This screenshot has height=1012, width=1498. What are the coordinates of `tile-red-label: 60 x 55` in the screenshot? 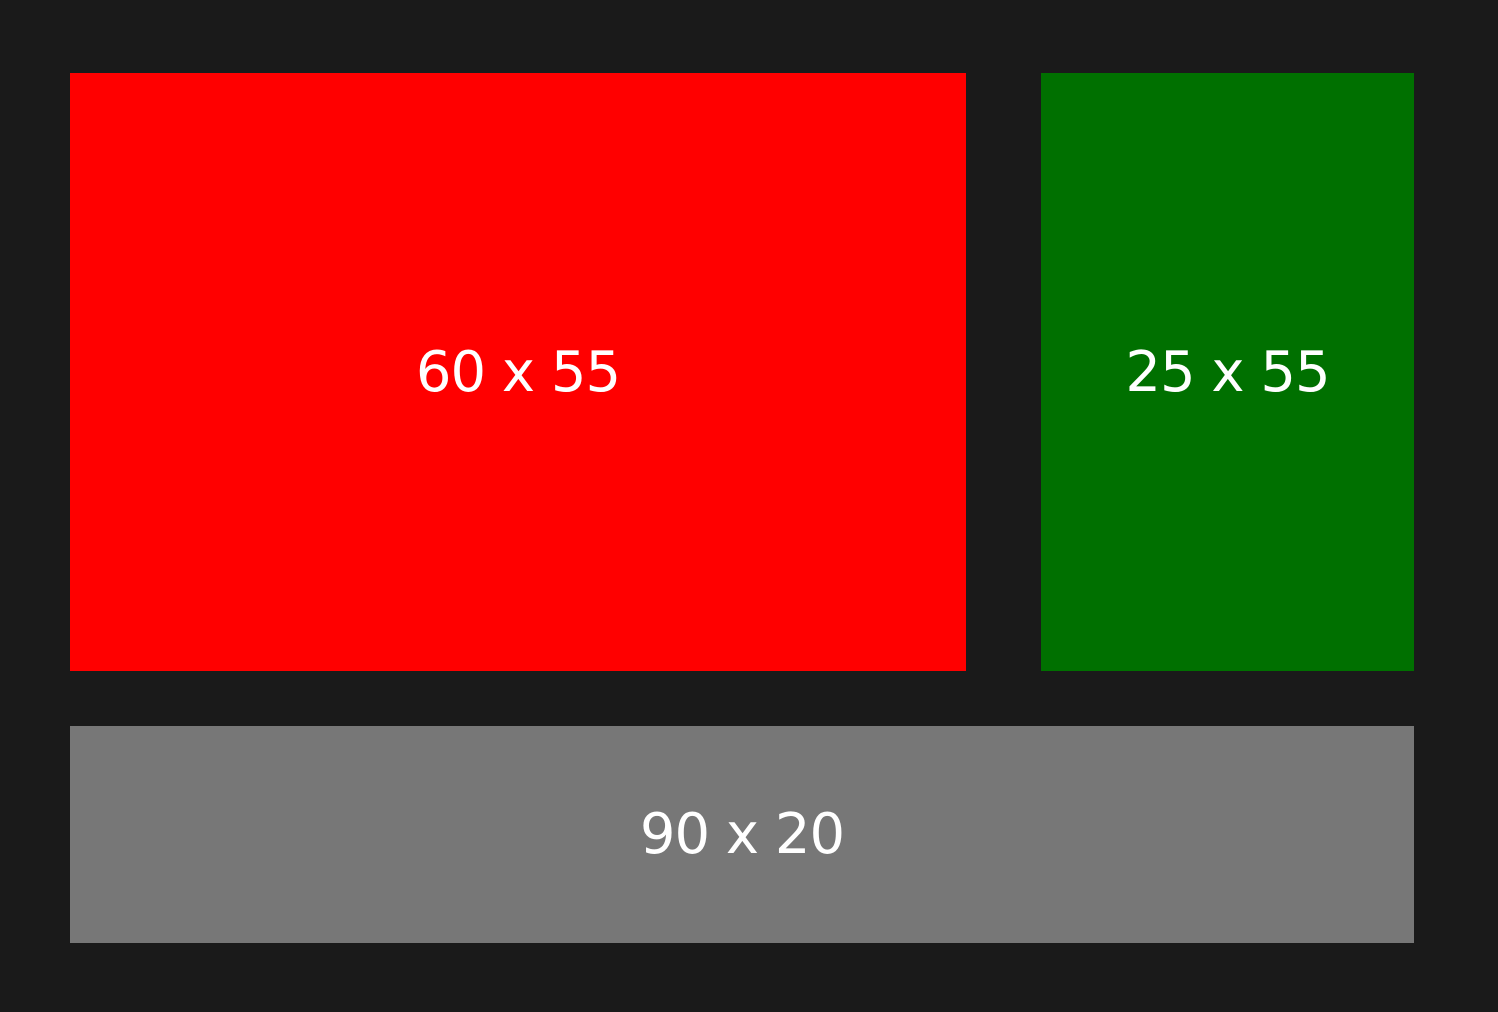 It's located at (518, 372).